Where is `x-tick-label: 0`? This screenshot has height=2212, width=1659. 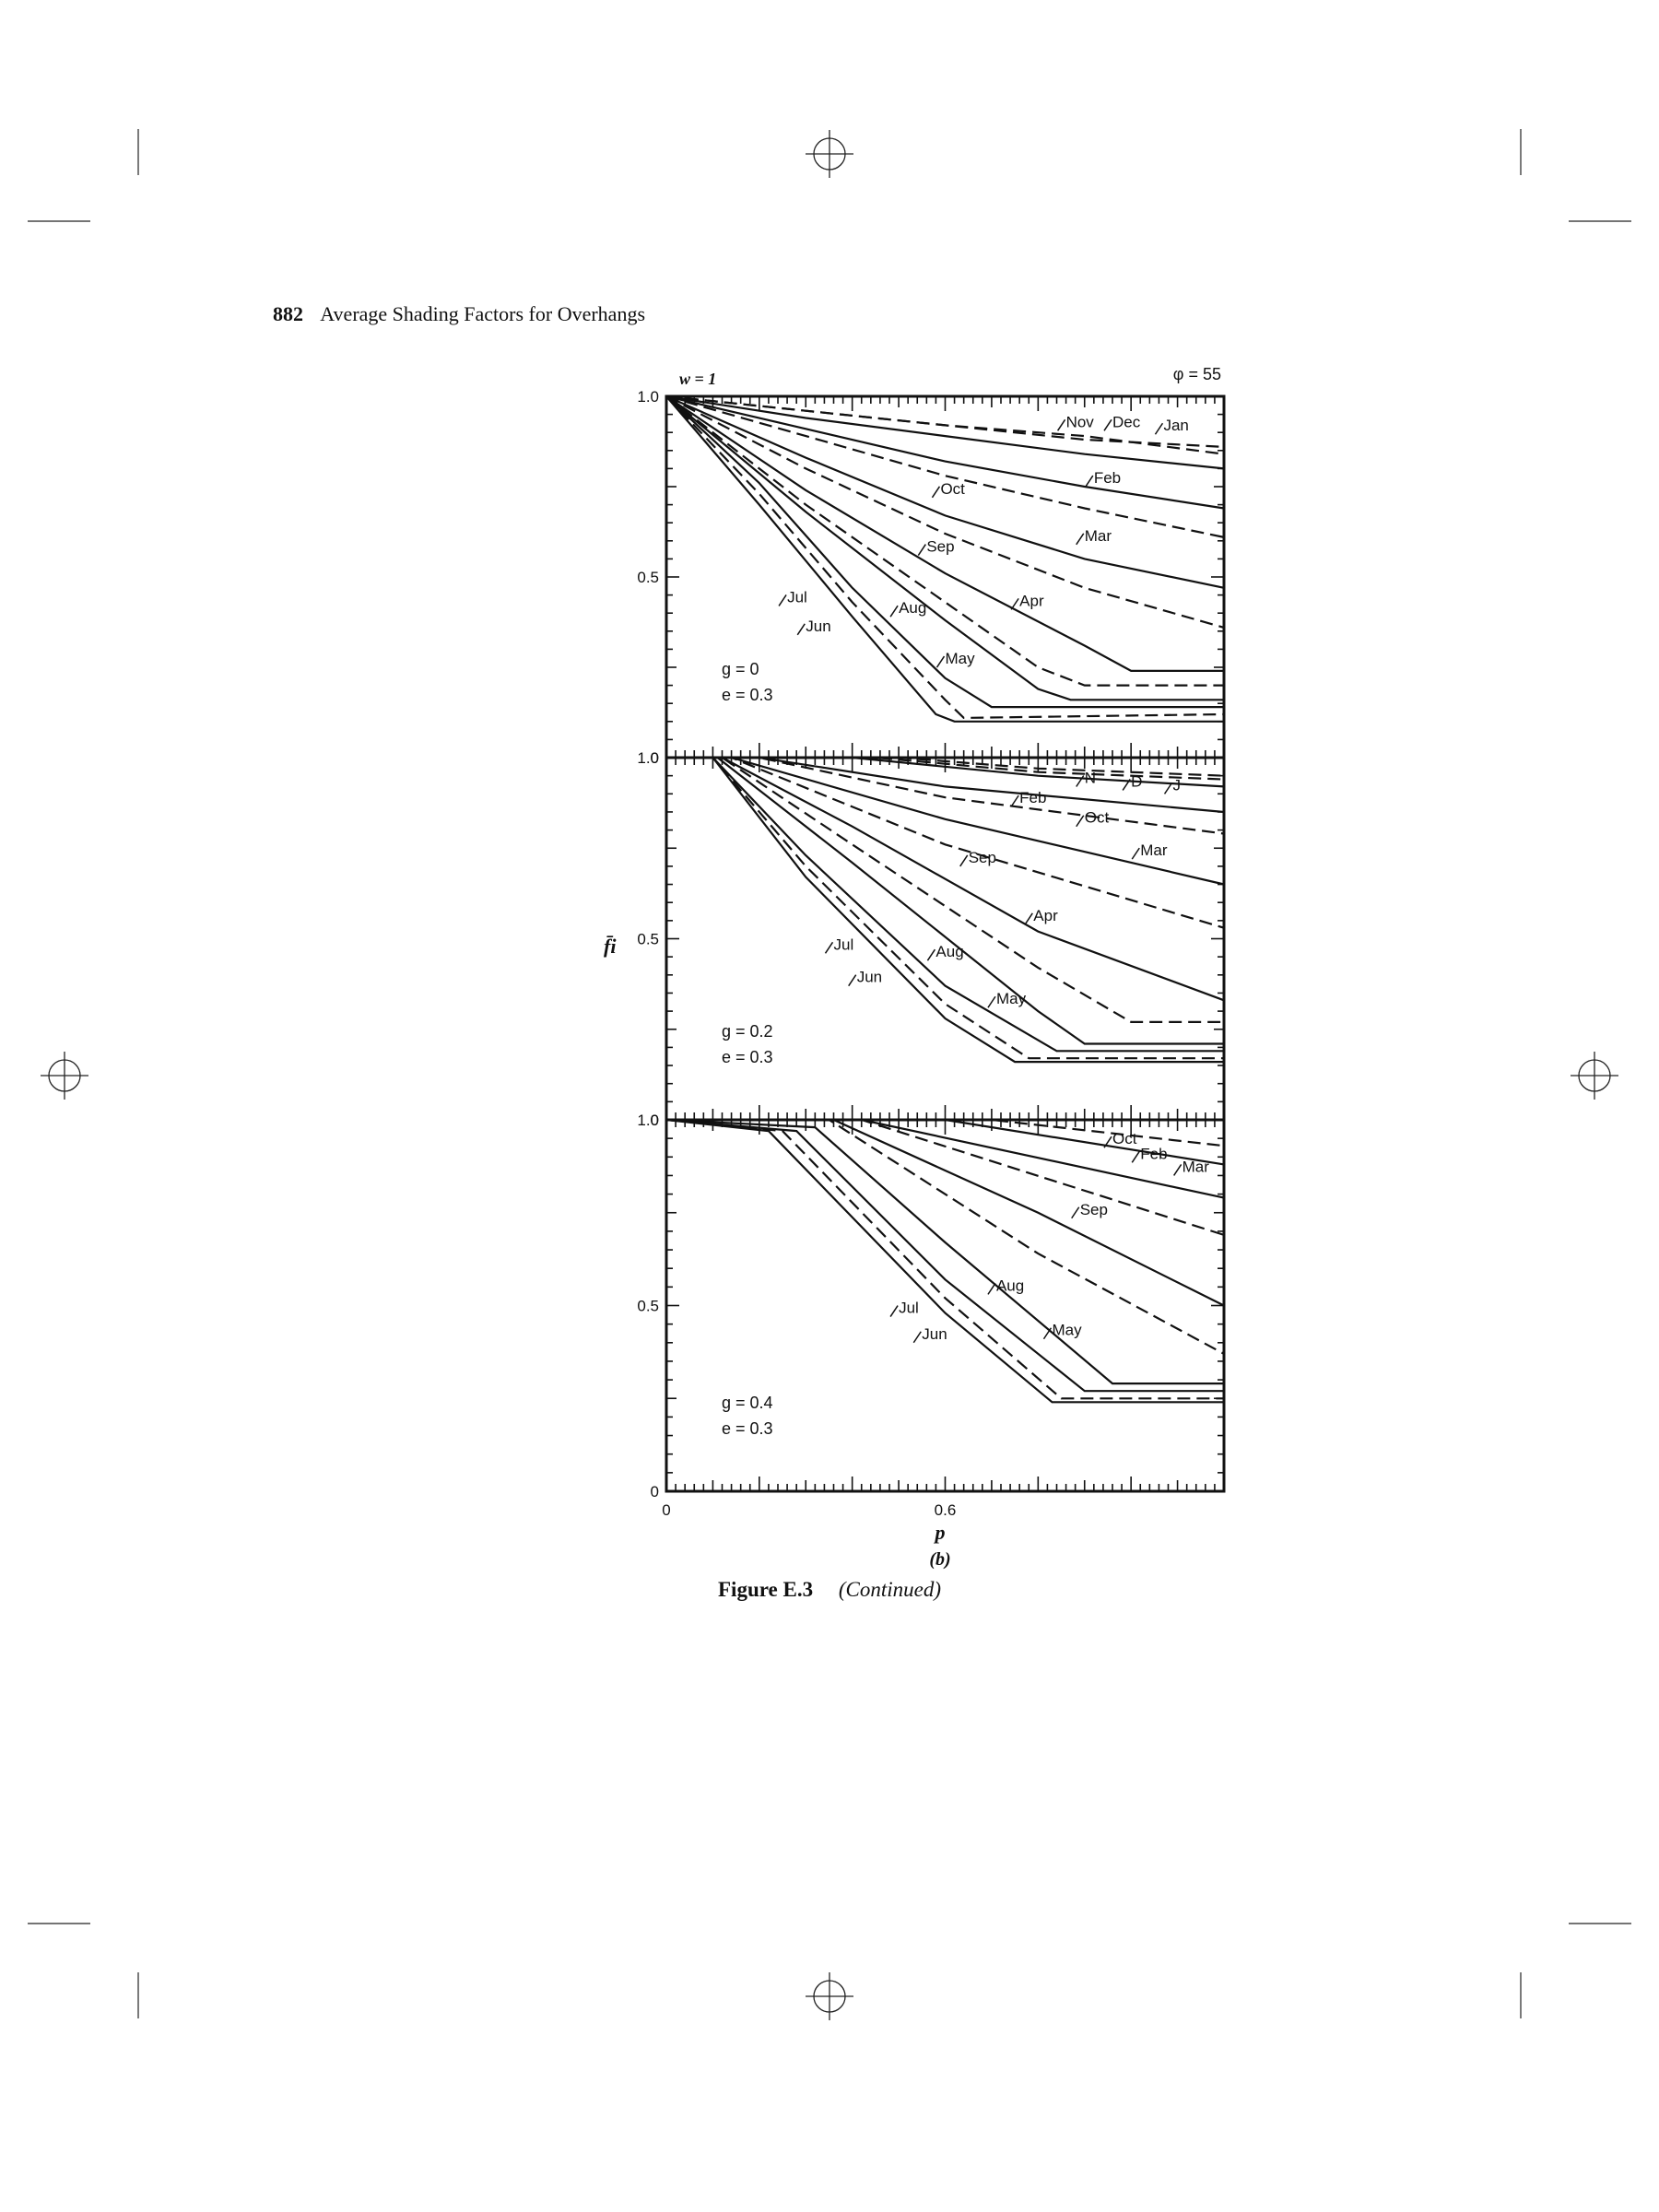 x-tick-label: 0 is located at coordinates (666, 1510).